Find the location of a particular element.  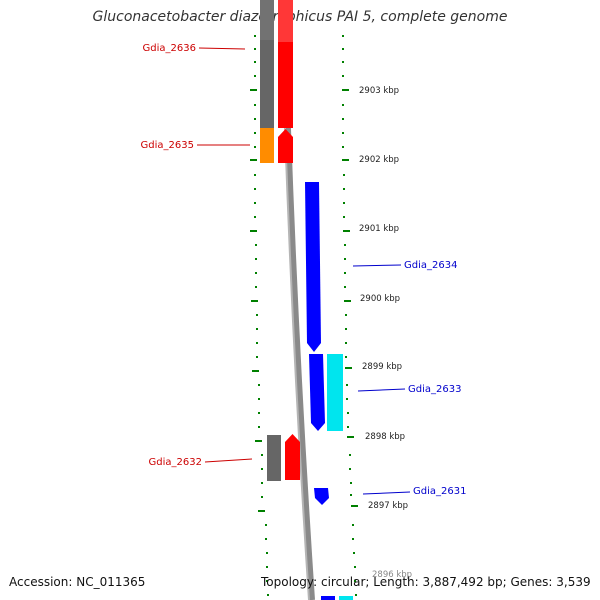

gene-label: Gdia_2632 is located at coordinates (175, 462).